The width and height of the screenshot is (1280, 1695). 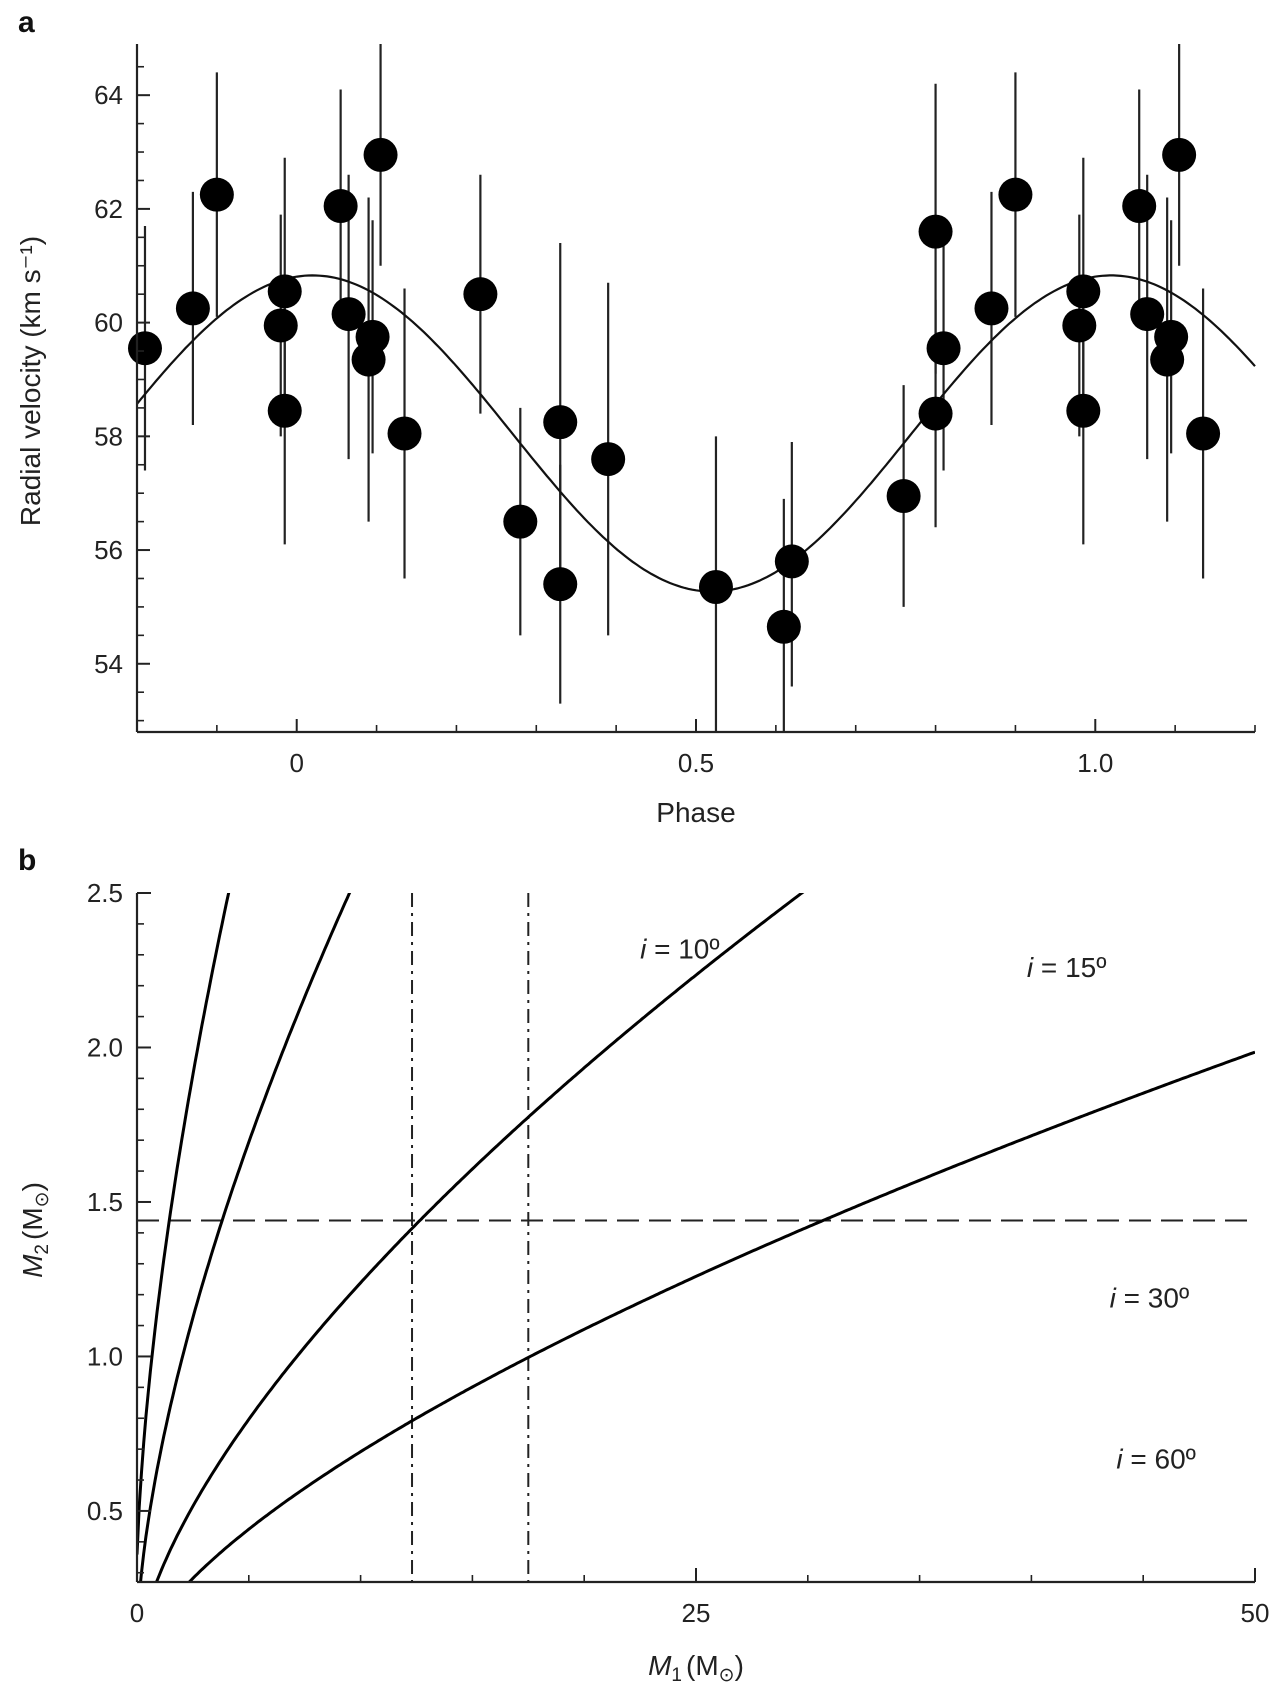 What do you see at coordinates (32, 1186) in the screenshot?
I see `panel-b-y-title-close: )` at bounding box center [32, 1186].